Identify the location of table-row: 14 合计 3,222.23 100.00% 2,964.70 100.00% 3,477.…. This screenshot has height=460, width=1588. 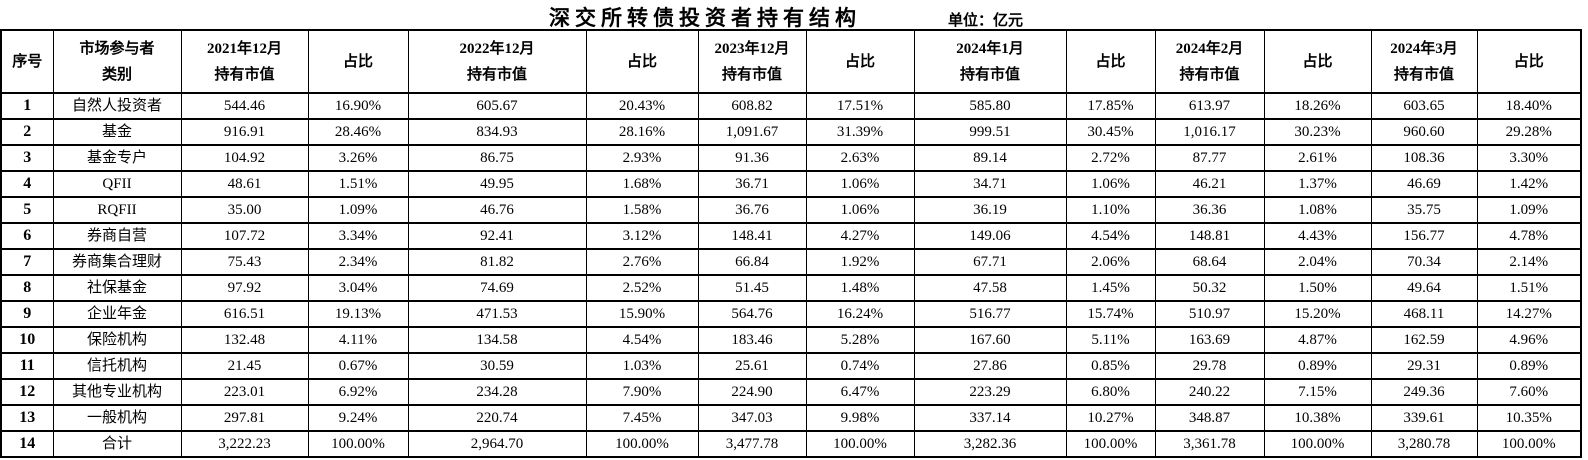
(791, 444).